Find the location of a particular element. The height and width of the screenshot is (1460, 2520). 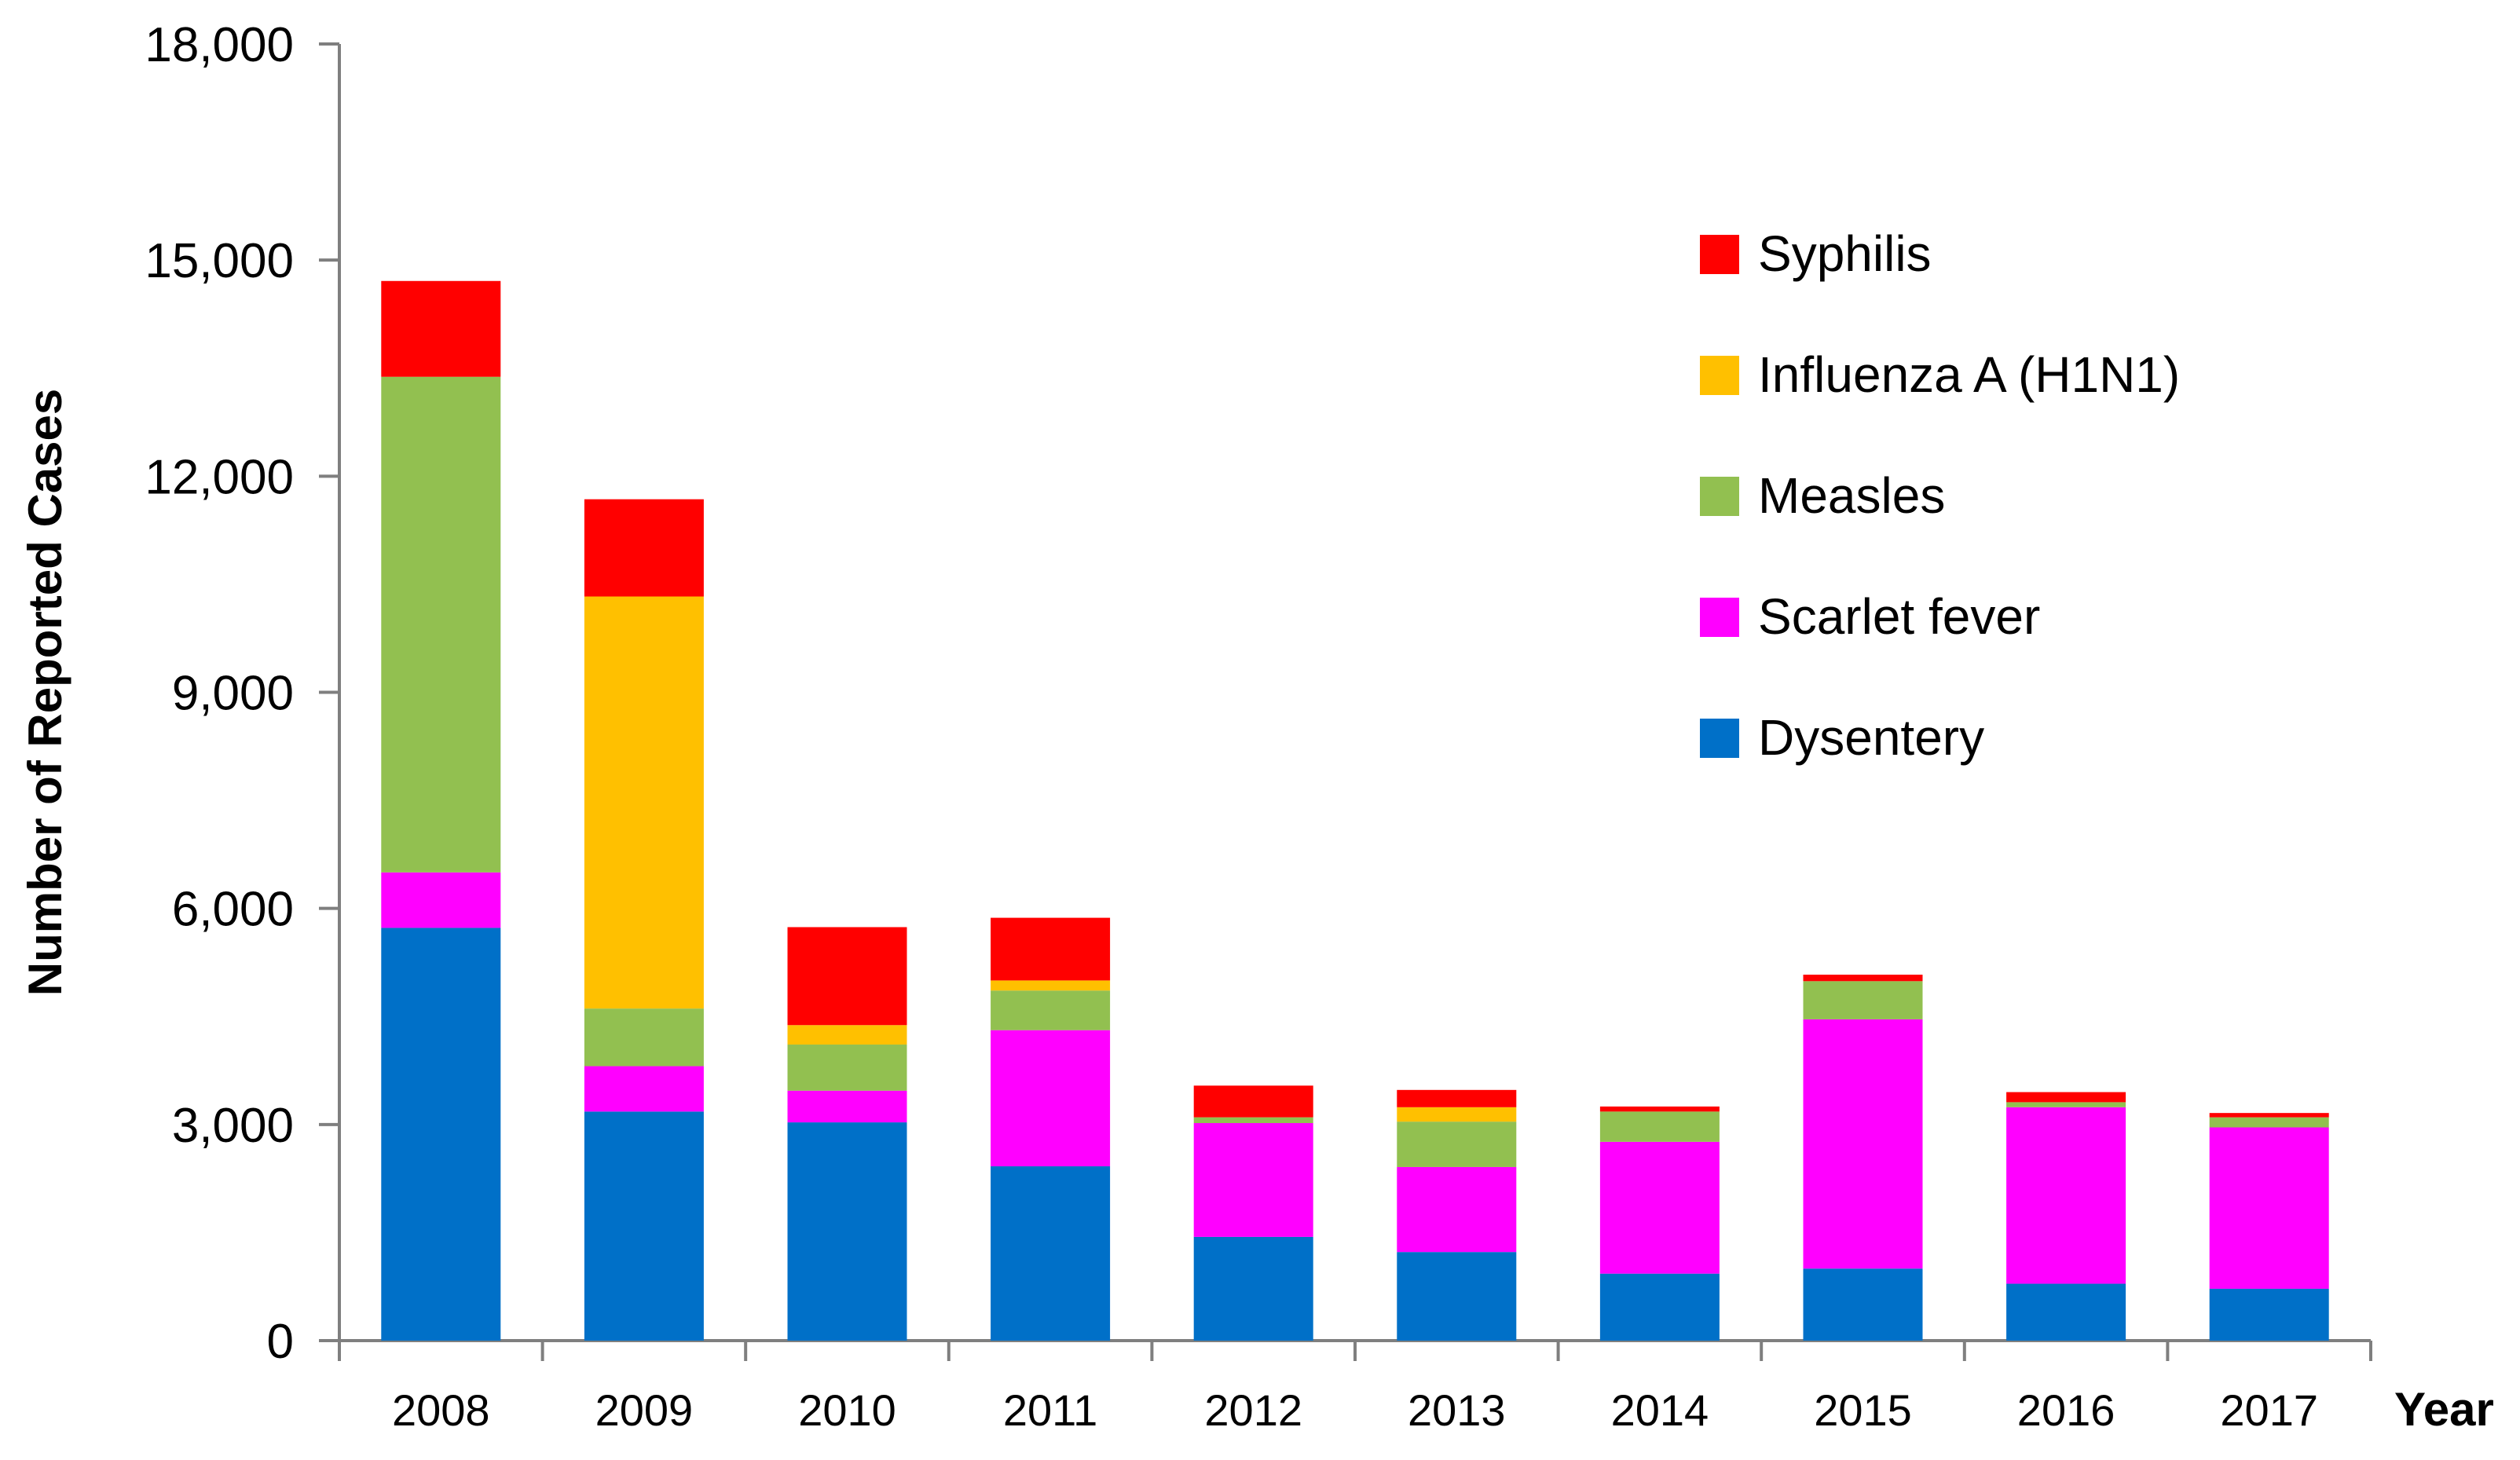

x-tick-label: 2010 is located at coordinates (847, 1410).